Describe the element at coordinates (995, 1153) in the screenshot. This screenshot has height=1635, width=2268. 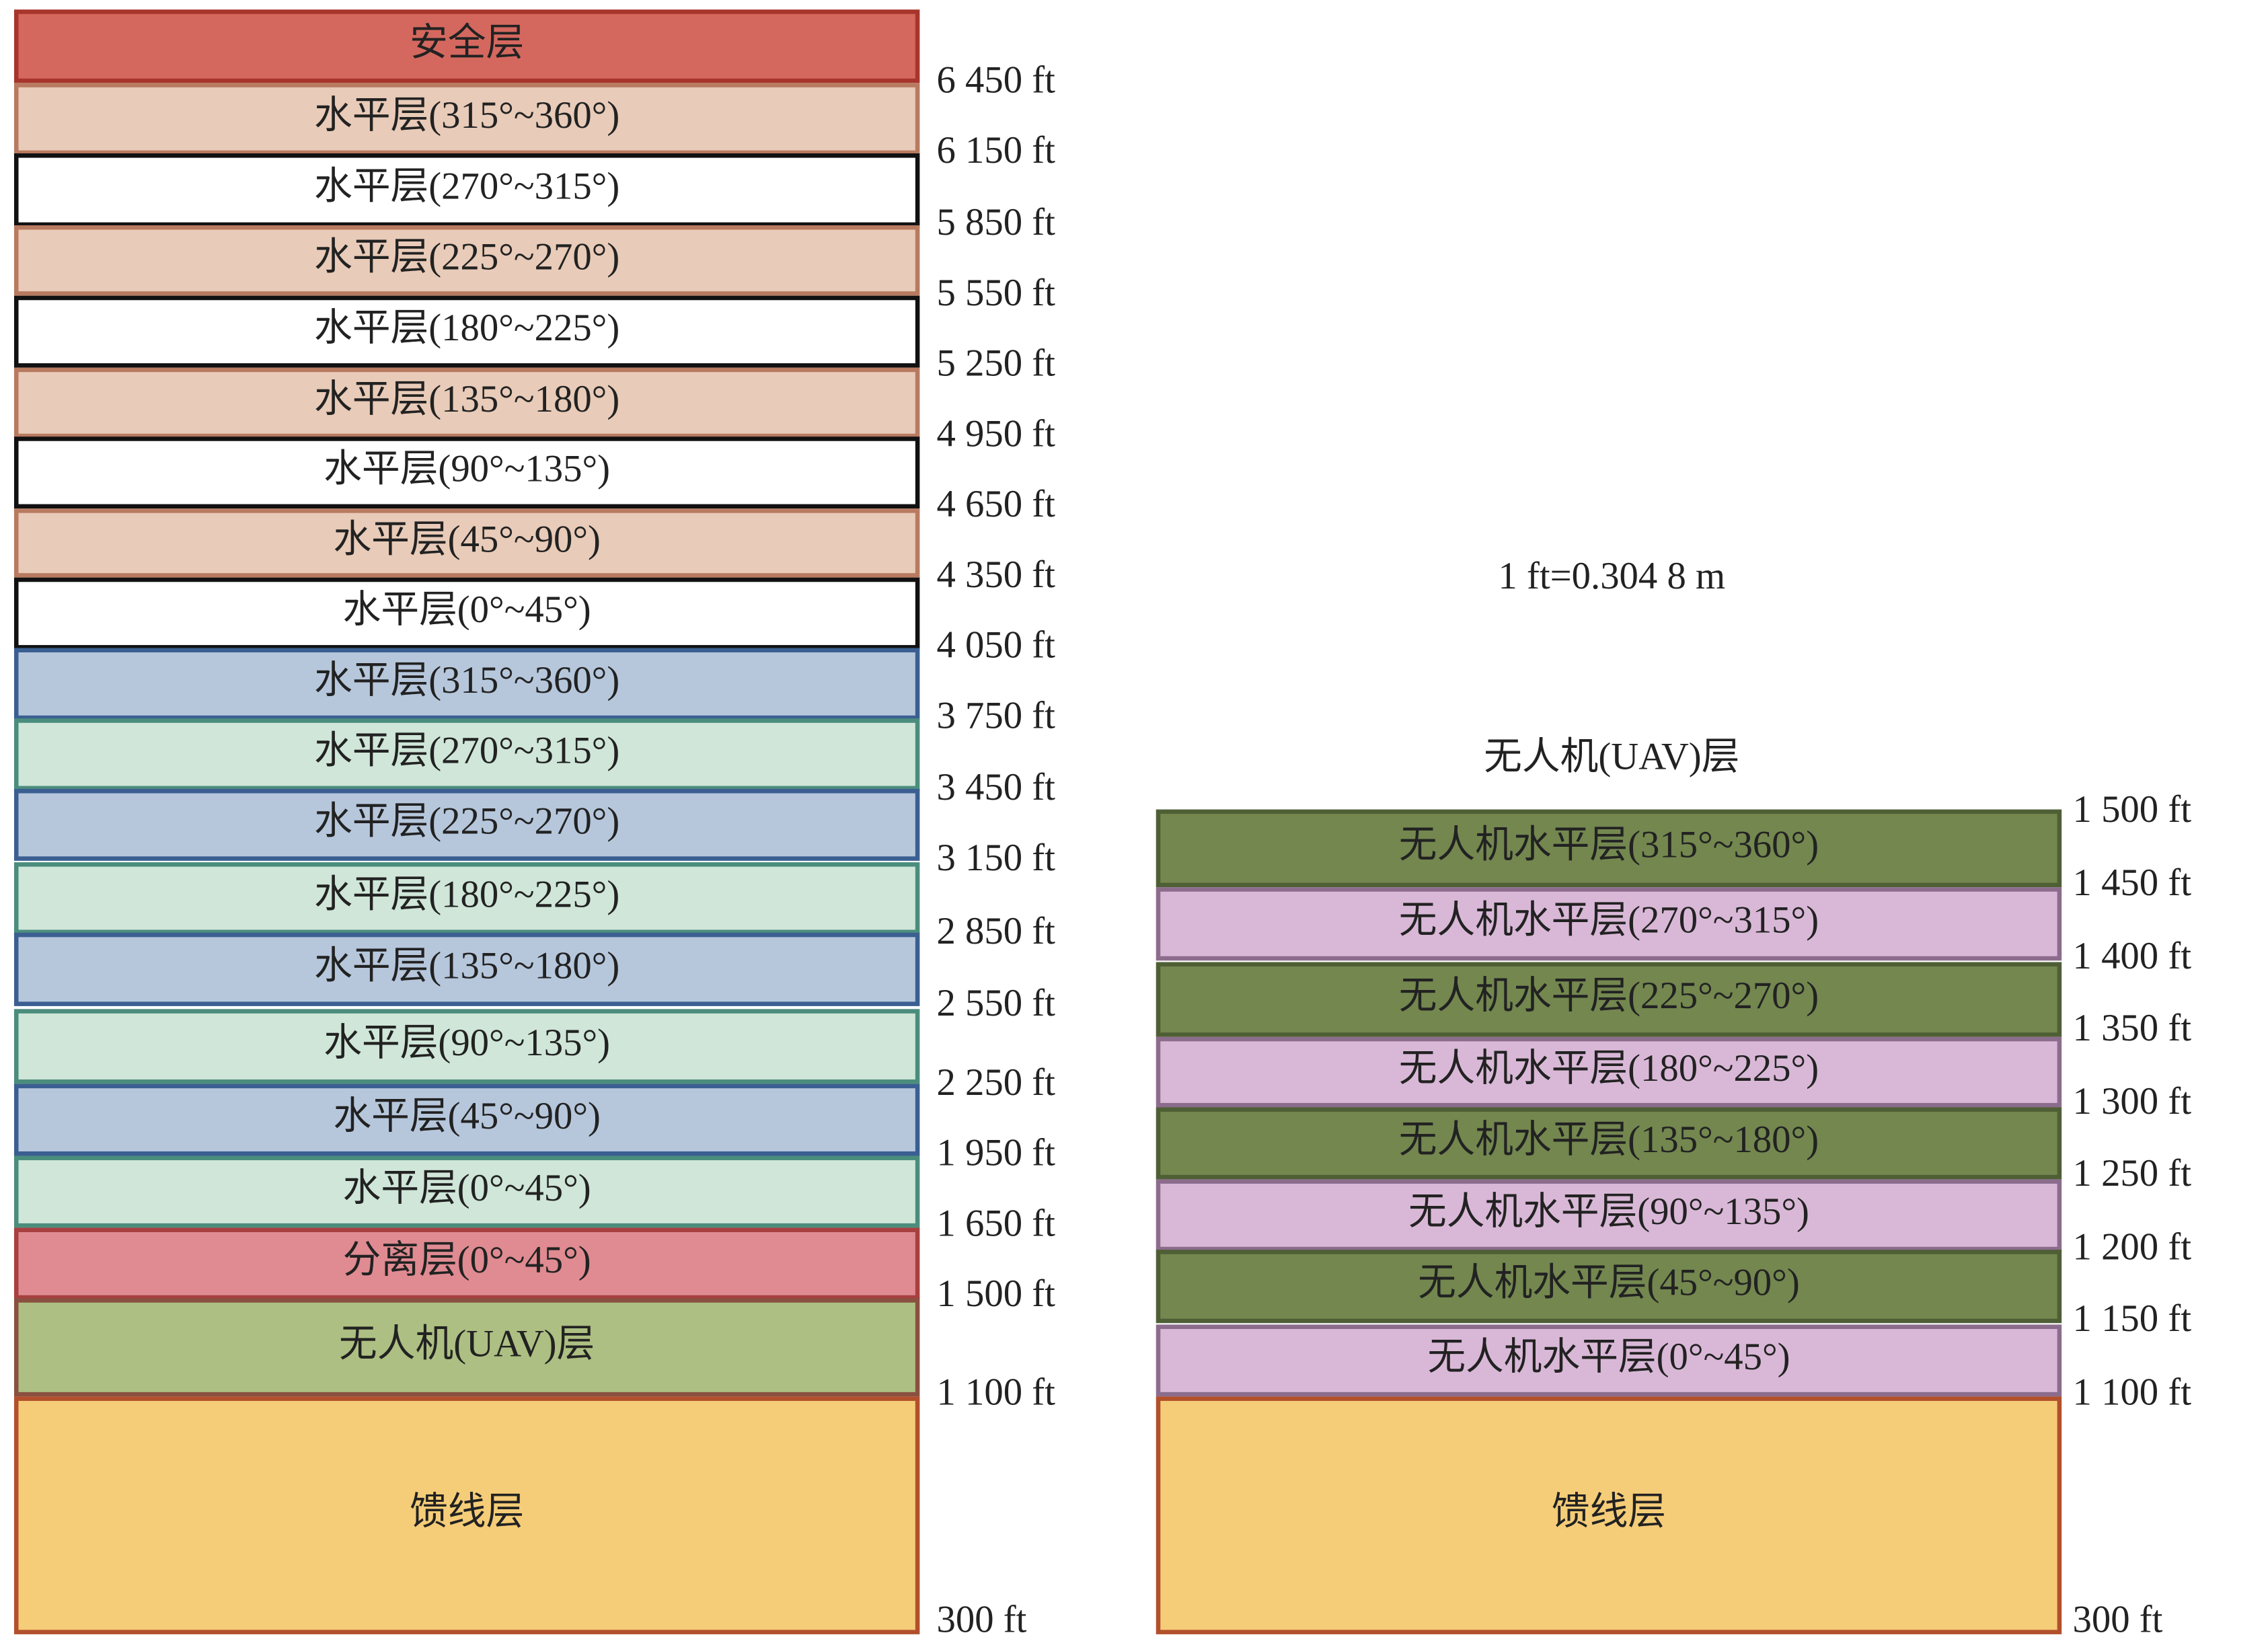
I see `altitude-label: 1 950 ft` at that location.